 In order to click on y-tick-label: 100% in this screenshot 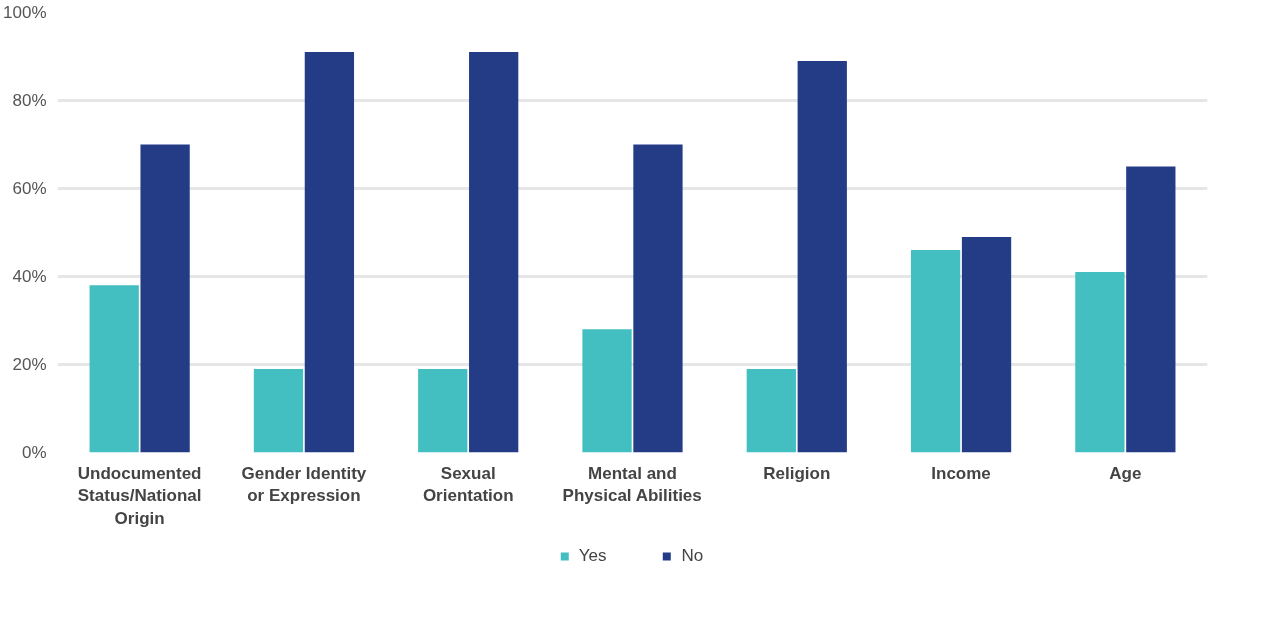, I will do `click(25, 12)`.